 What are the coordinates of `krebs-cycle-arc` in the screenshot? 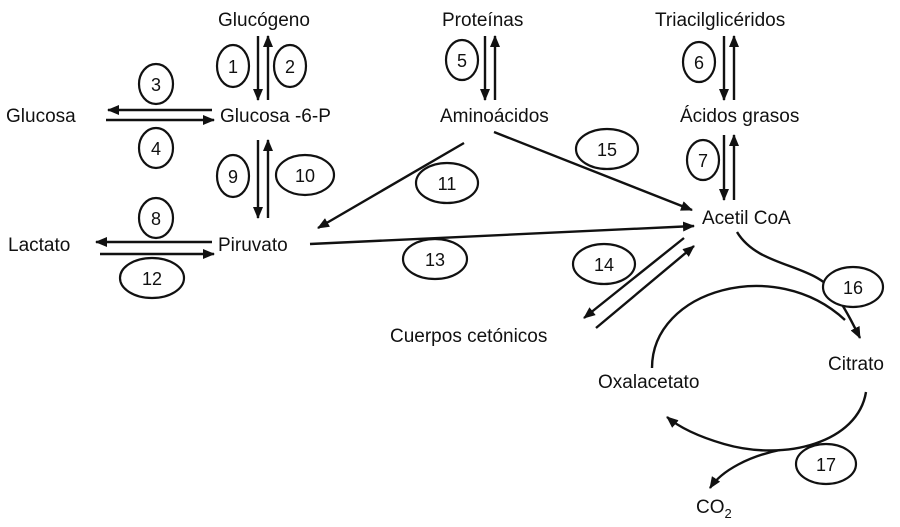 It's located at (748, 326).